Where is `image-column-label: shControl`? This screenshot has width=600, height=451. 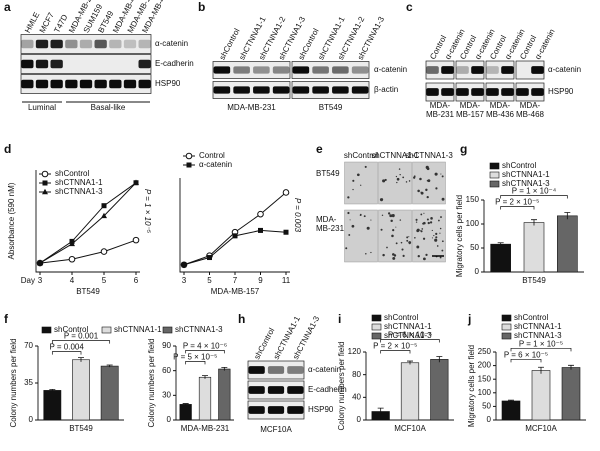 image-column-label: shControl is located at coordinates (361, 155).